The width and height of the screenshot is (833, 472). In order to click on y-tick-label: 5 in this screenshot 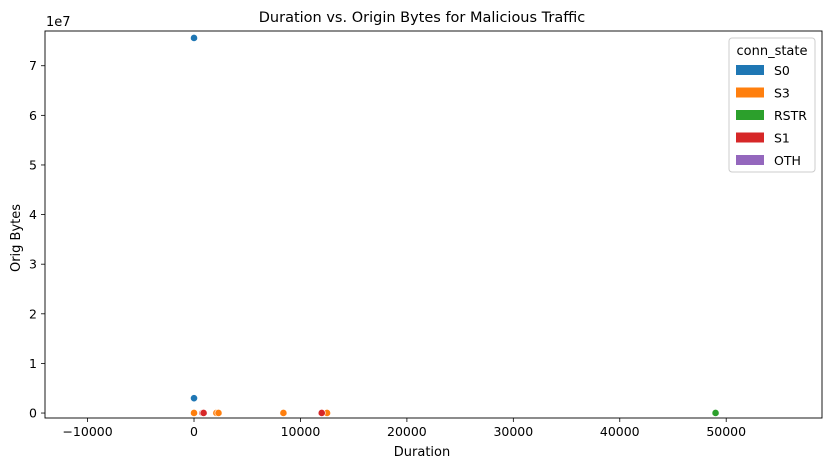, I will do `click(33, 164)`.